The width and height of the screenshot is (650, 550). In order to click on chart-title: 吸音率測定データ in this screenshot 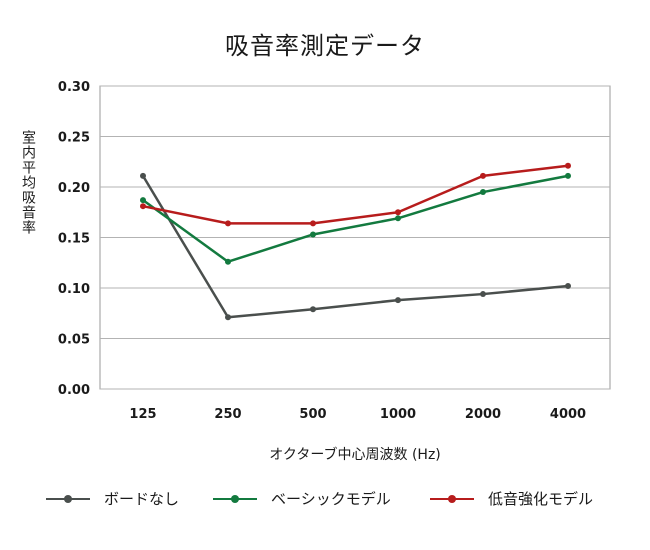, I will do `click(325, 46)`.